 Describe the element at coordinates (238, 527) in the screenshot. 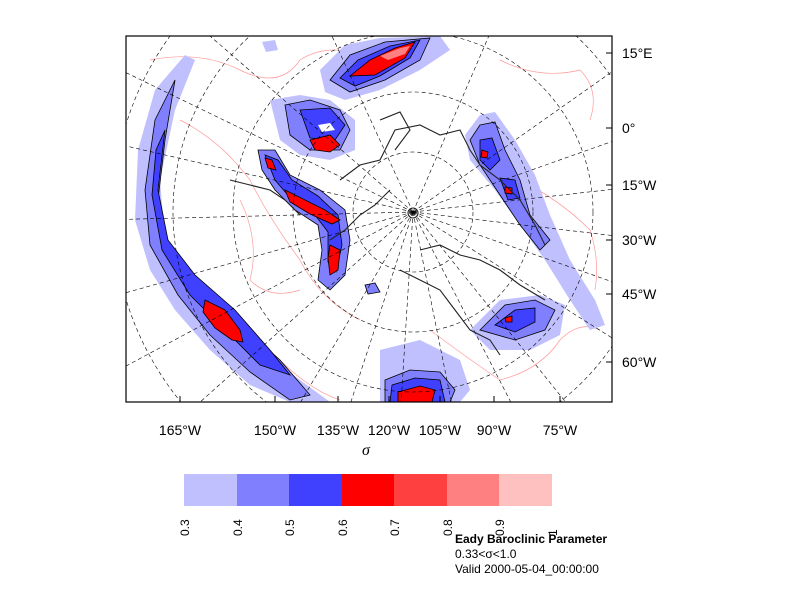

I see `colorbar-tick: 0.4` at that location.